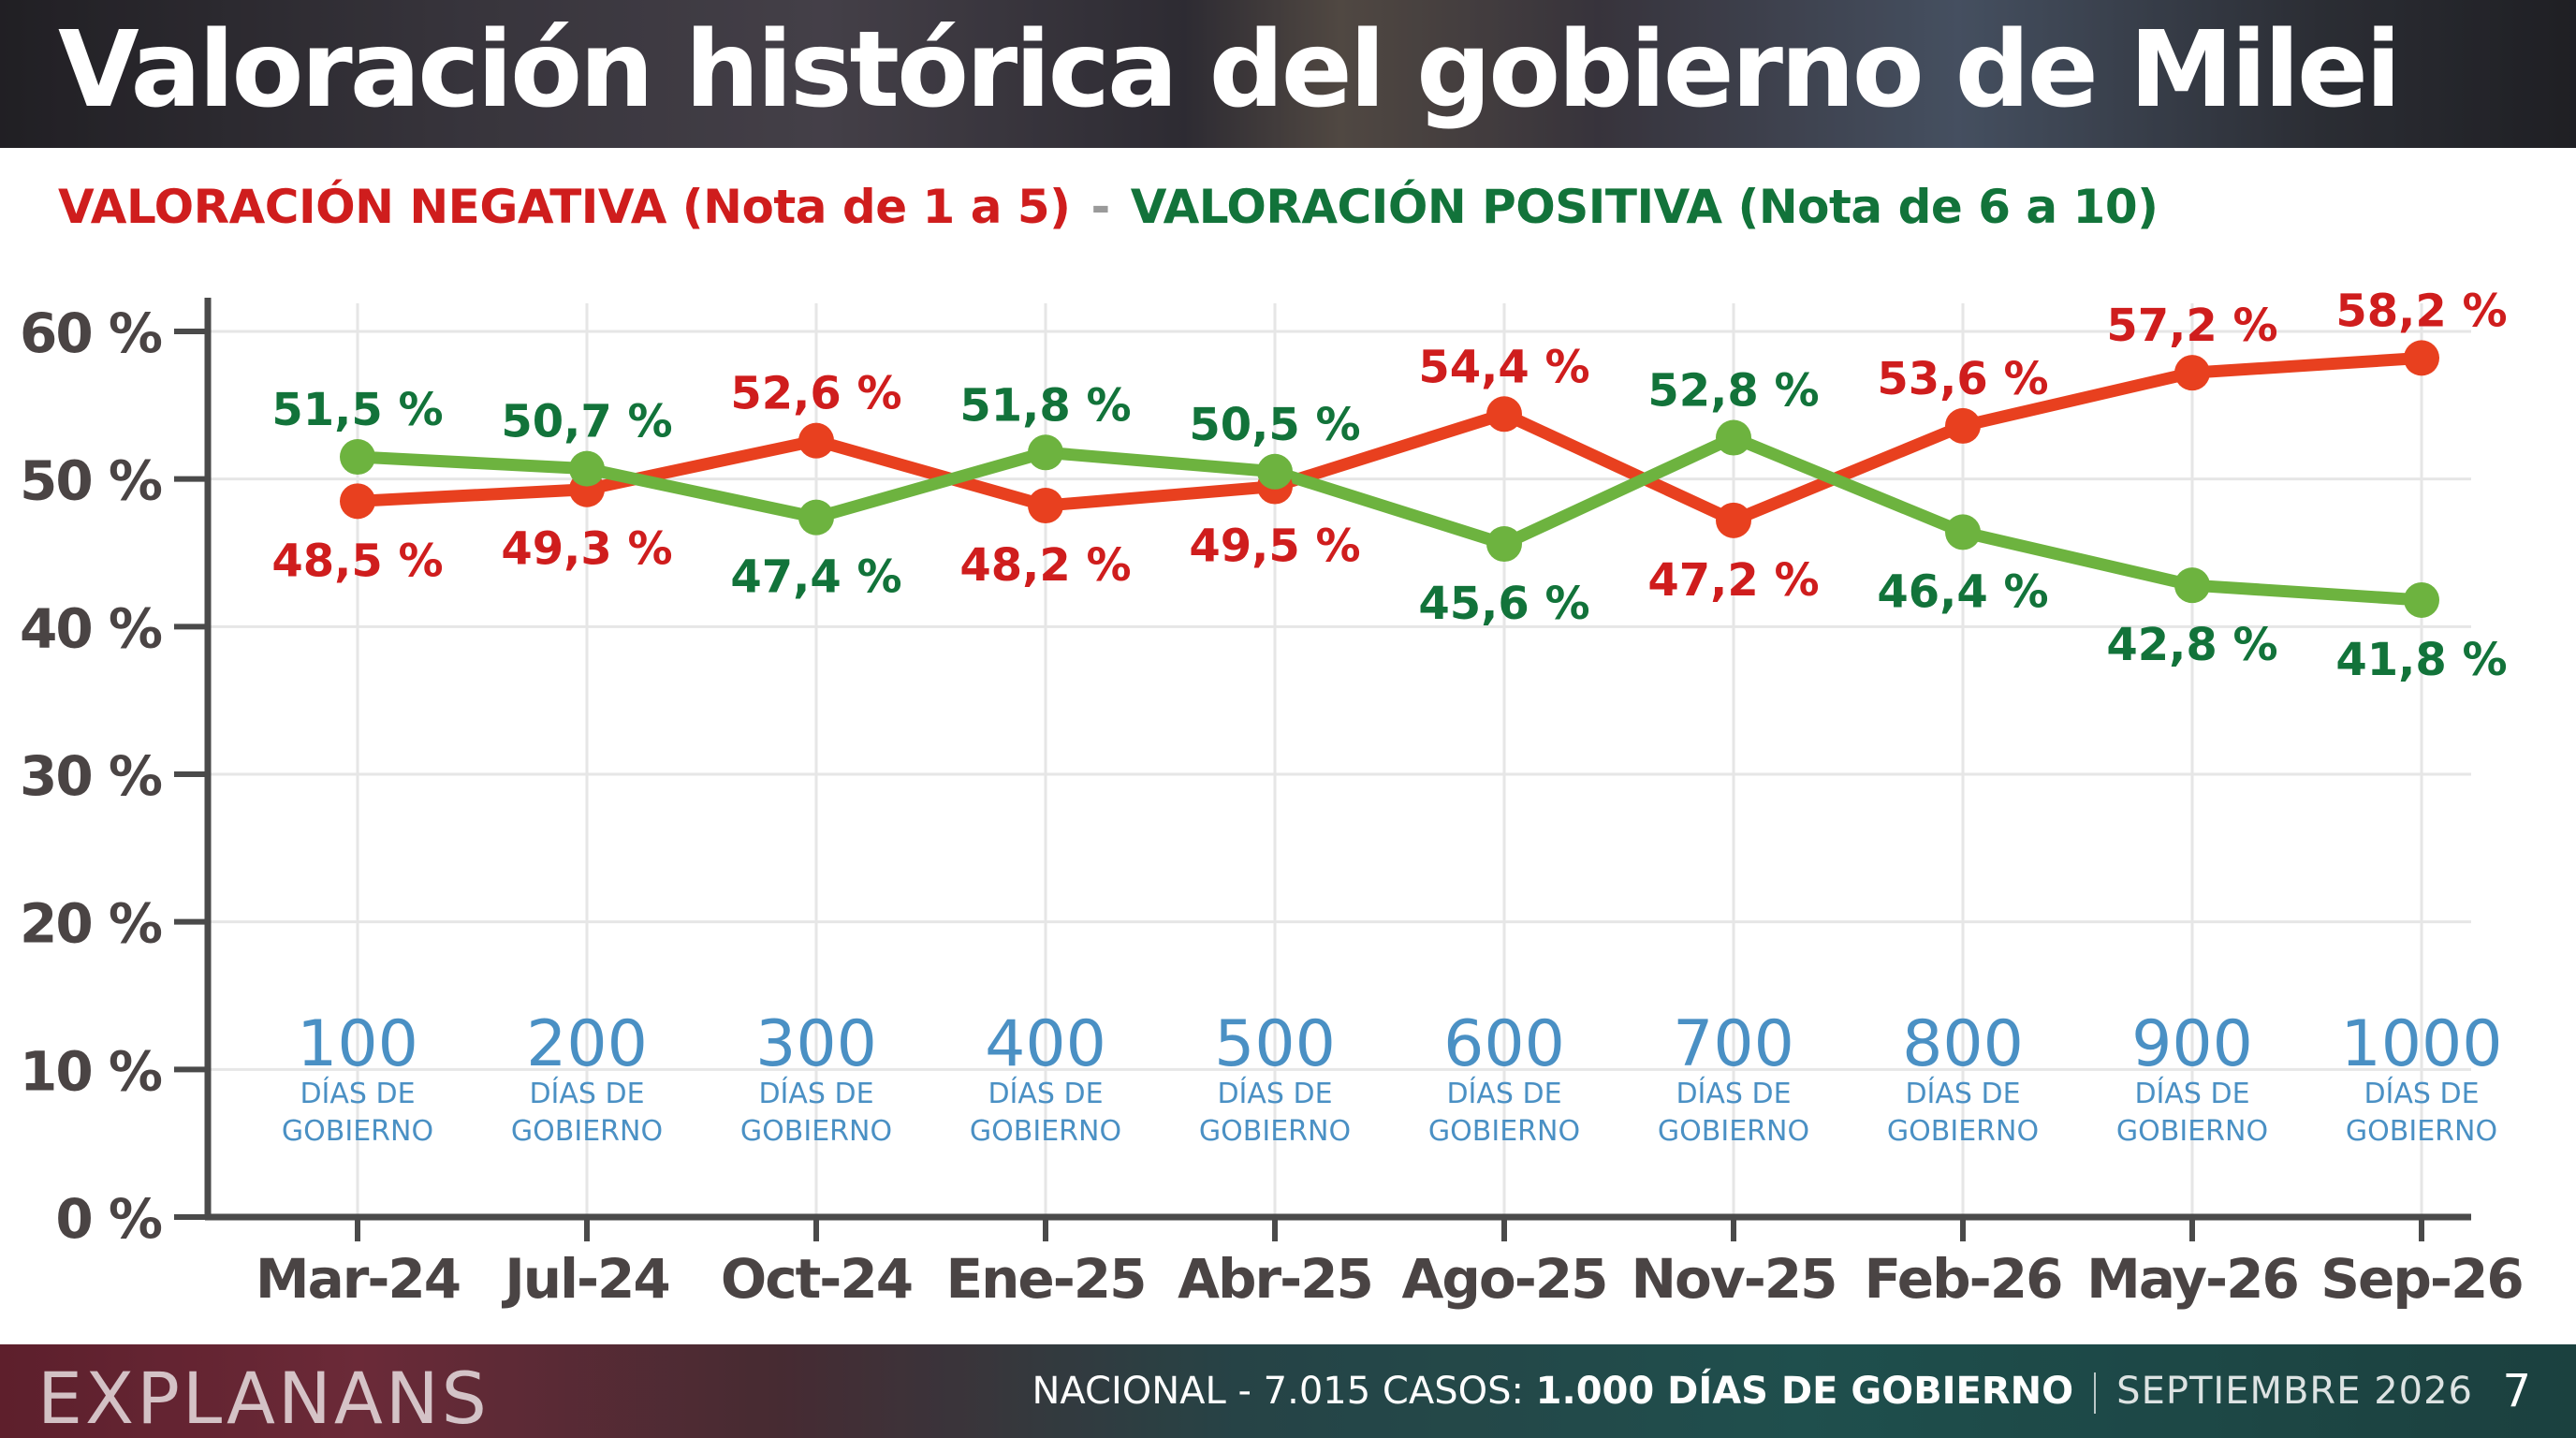 This screenshot has height=1438, width=2576. What do you see at coordinates (91, 481) in the screenshot?
I see `y-tick-label: 50 %` at bounding box center [91, 481].